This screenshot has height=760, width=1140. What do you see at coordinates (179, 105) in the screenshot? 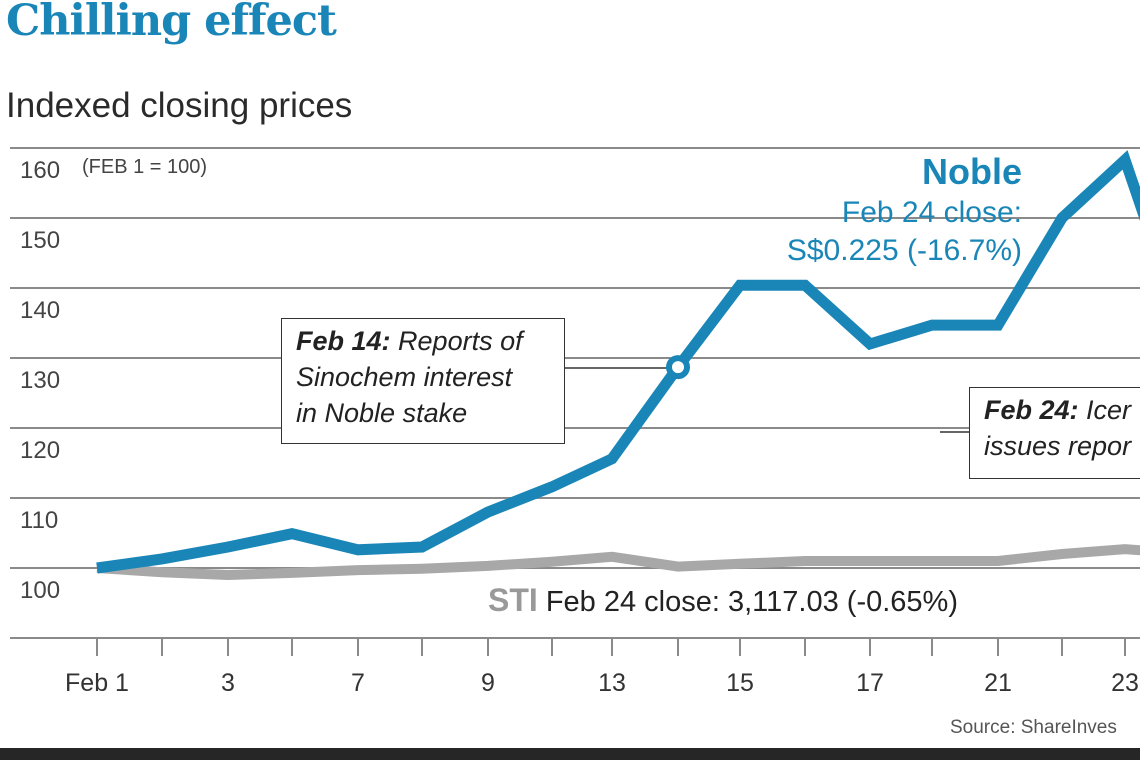
I see `chart-subtitle: Indexed closing prices` at bounding box center [179, 105].